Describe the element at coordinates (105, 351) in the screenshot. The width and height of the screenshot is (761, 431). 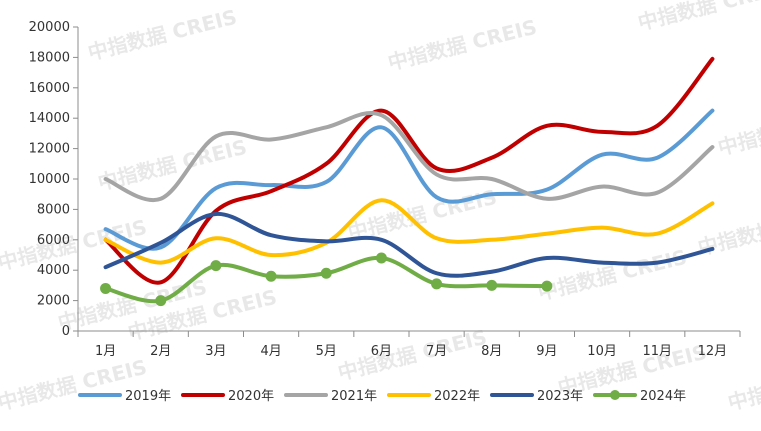
I see `x-tick-label: 1月` at that location.